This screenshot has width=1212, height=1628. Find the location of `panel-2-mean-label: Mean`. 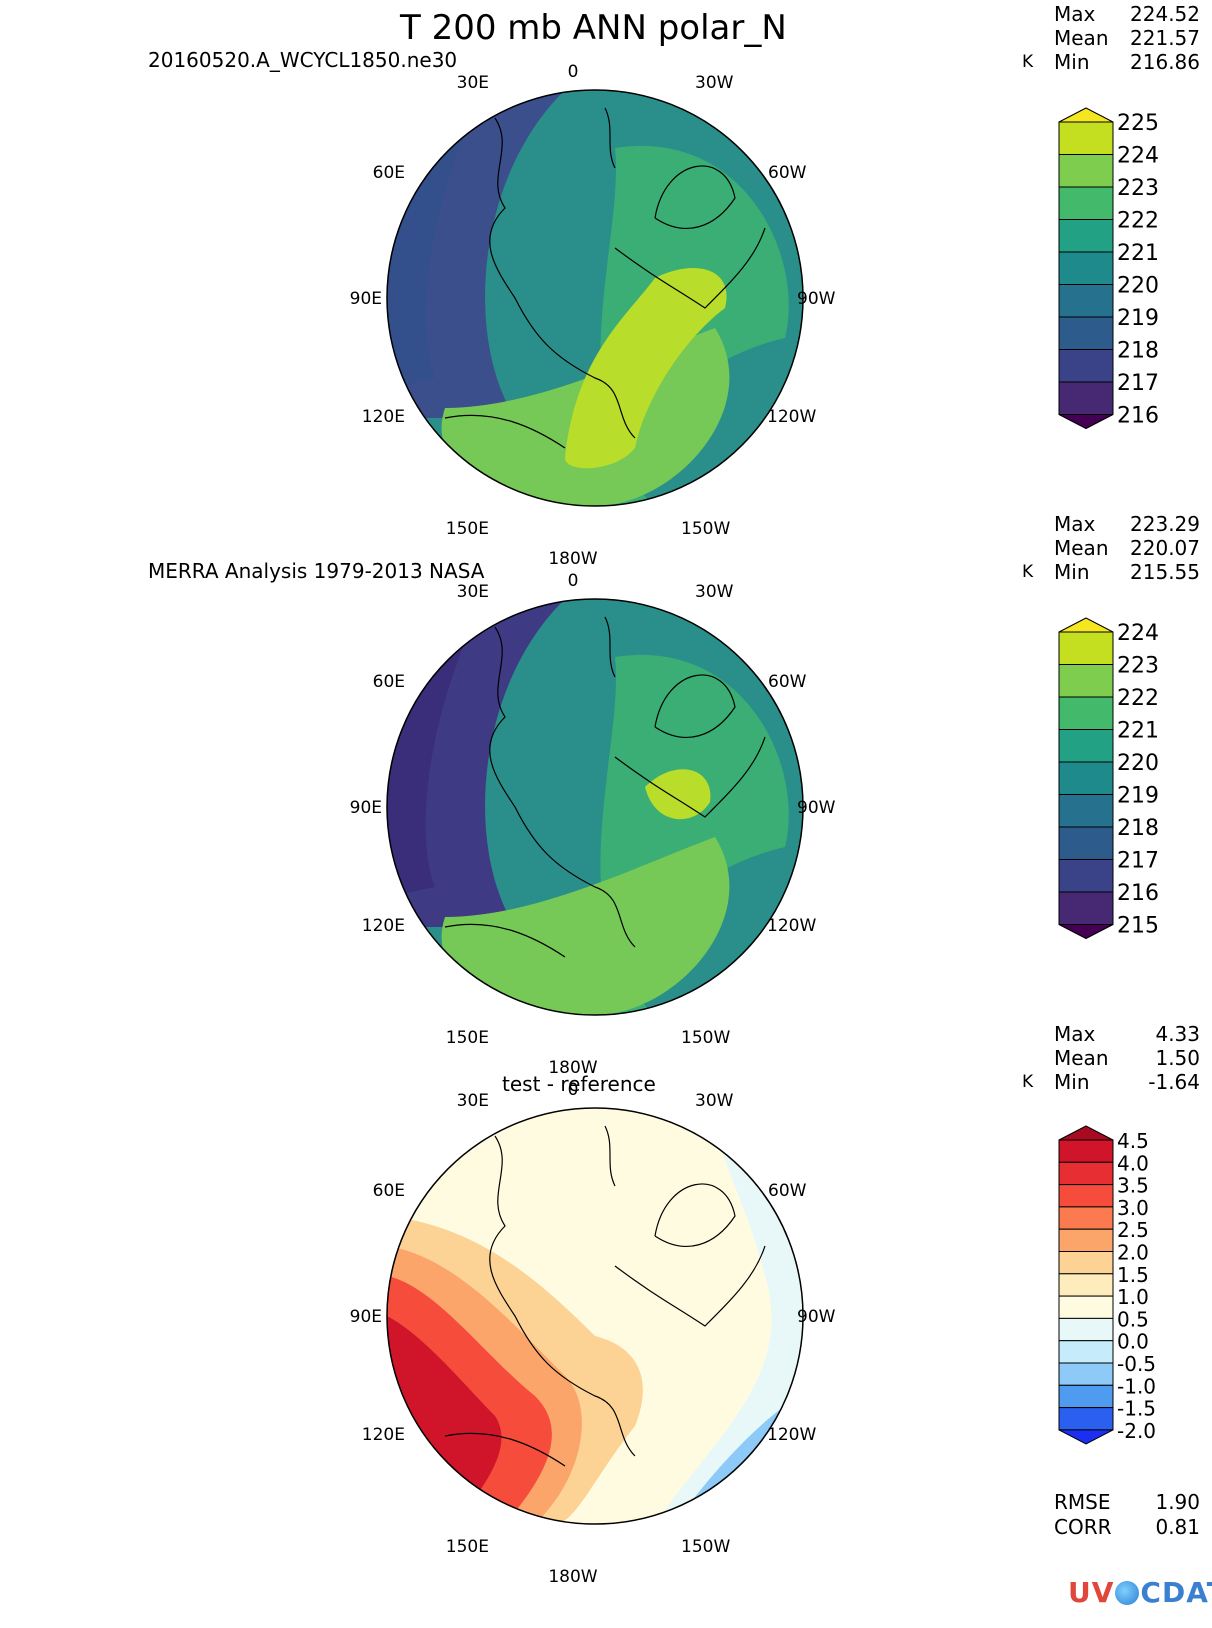

panel-2-mean-label: Mean is located at coordinates (1081, 548).